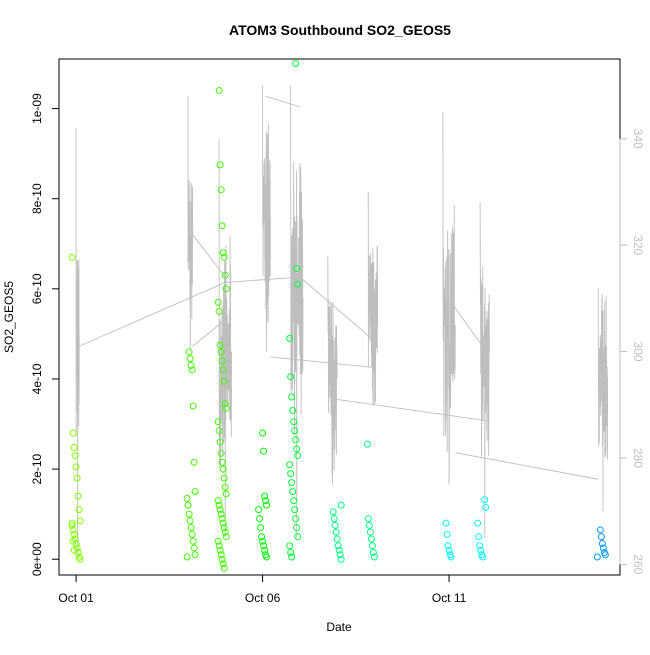  Describe the element at coordinates (37, 288) in the screenshot. I see `y-tick-label: 6e-10` at that location.